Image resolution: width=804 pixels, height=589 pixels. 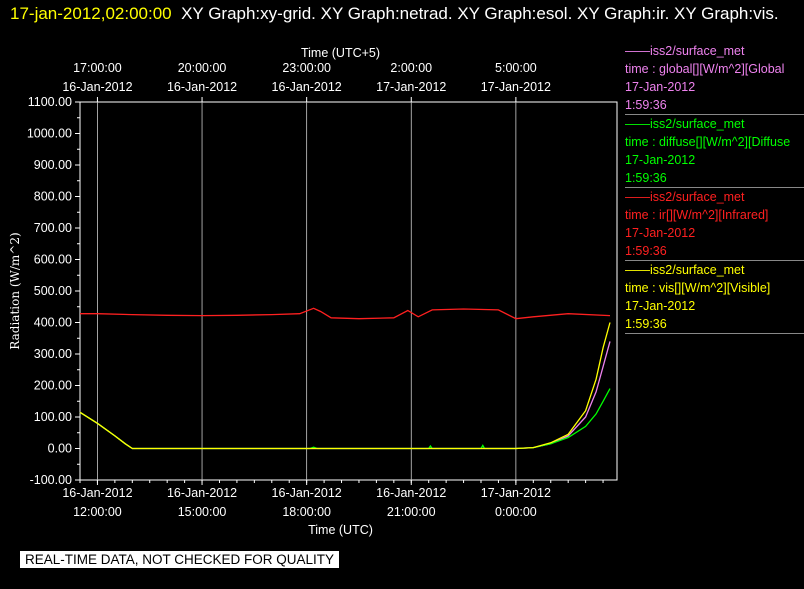 What do you see at coordinates (705, 69) in the screenshot?
I see `legend-field: time : global[][W/m^2][Global` at bounding box center [705, 69].